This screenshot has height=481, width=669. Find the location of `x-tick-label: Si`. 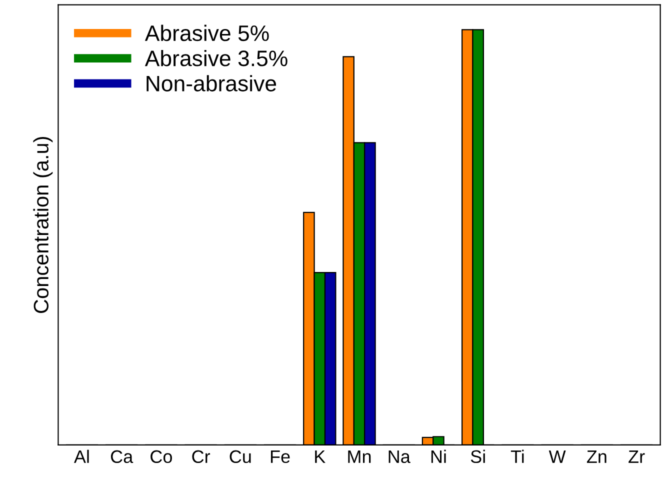

x-tick-label: Si is located at coordinates (477, 457).